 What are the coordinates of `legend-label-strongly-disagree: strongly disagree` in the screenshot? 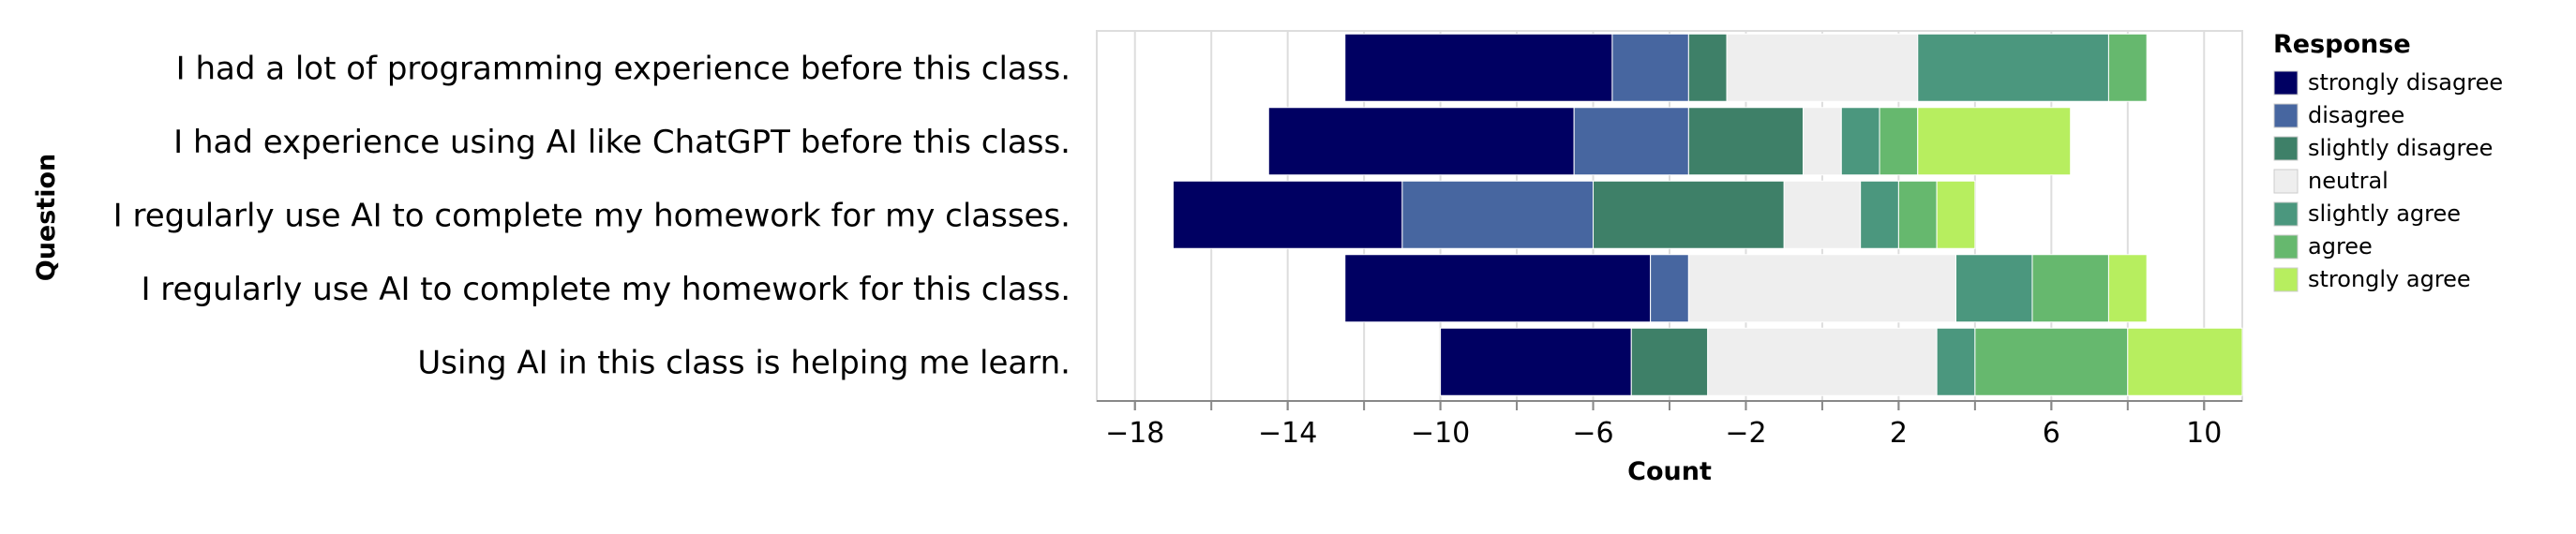 It's located at (2406, 82).